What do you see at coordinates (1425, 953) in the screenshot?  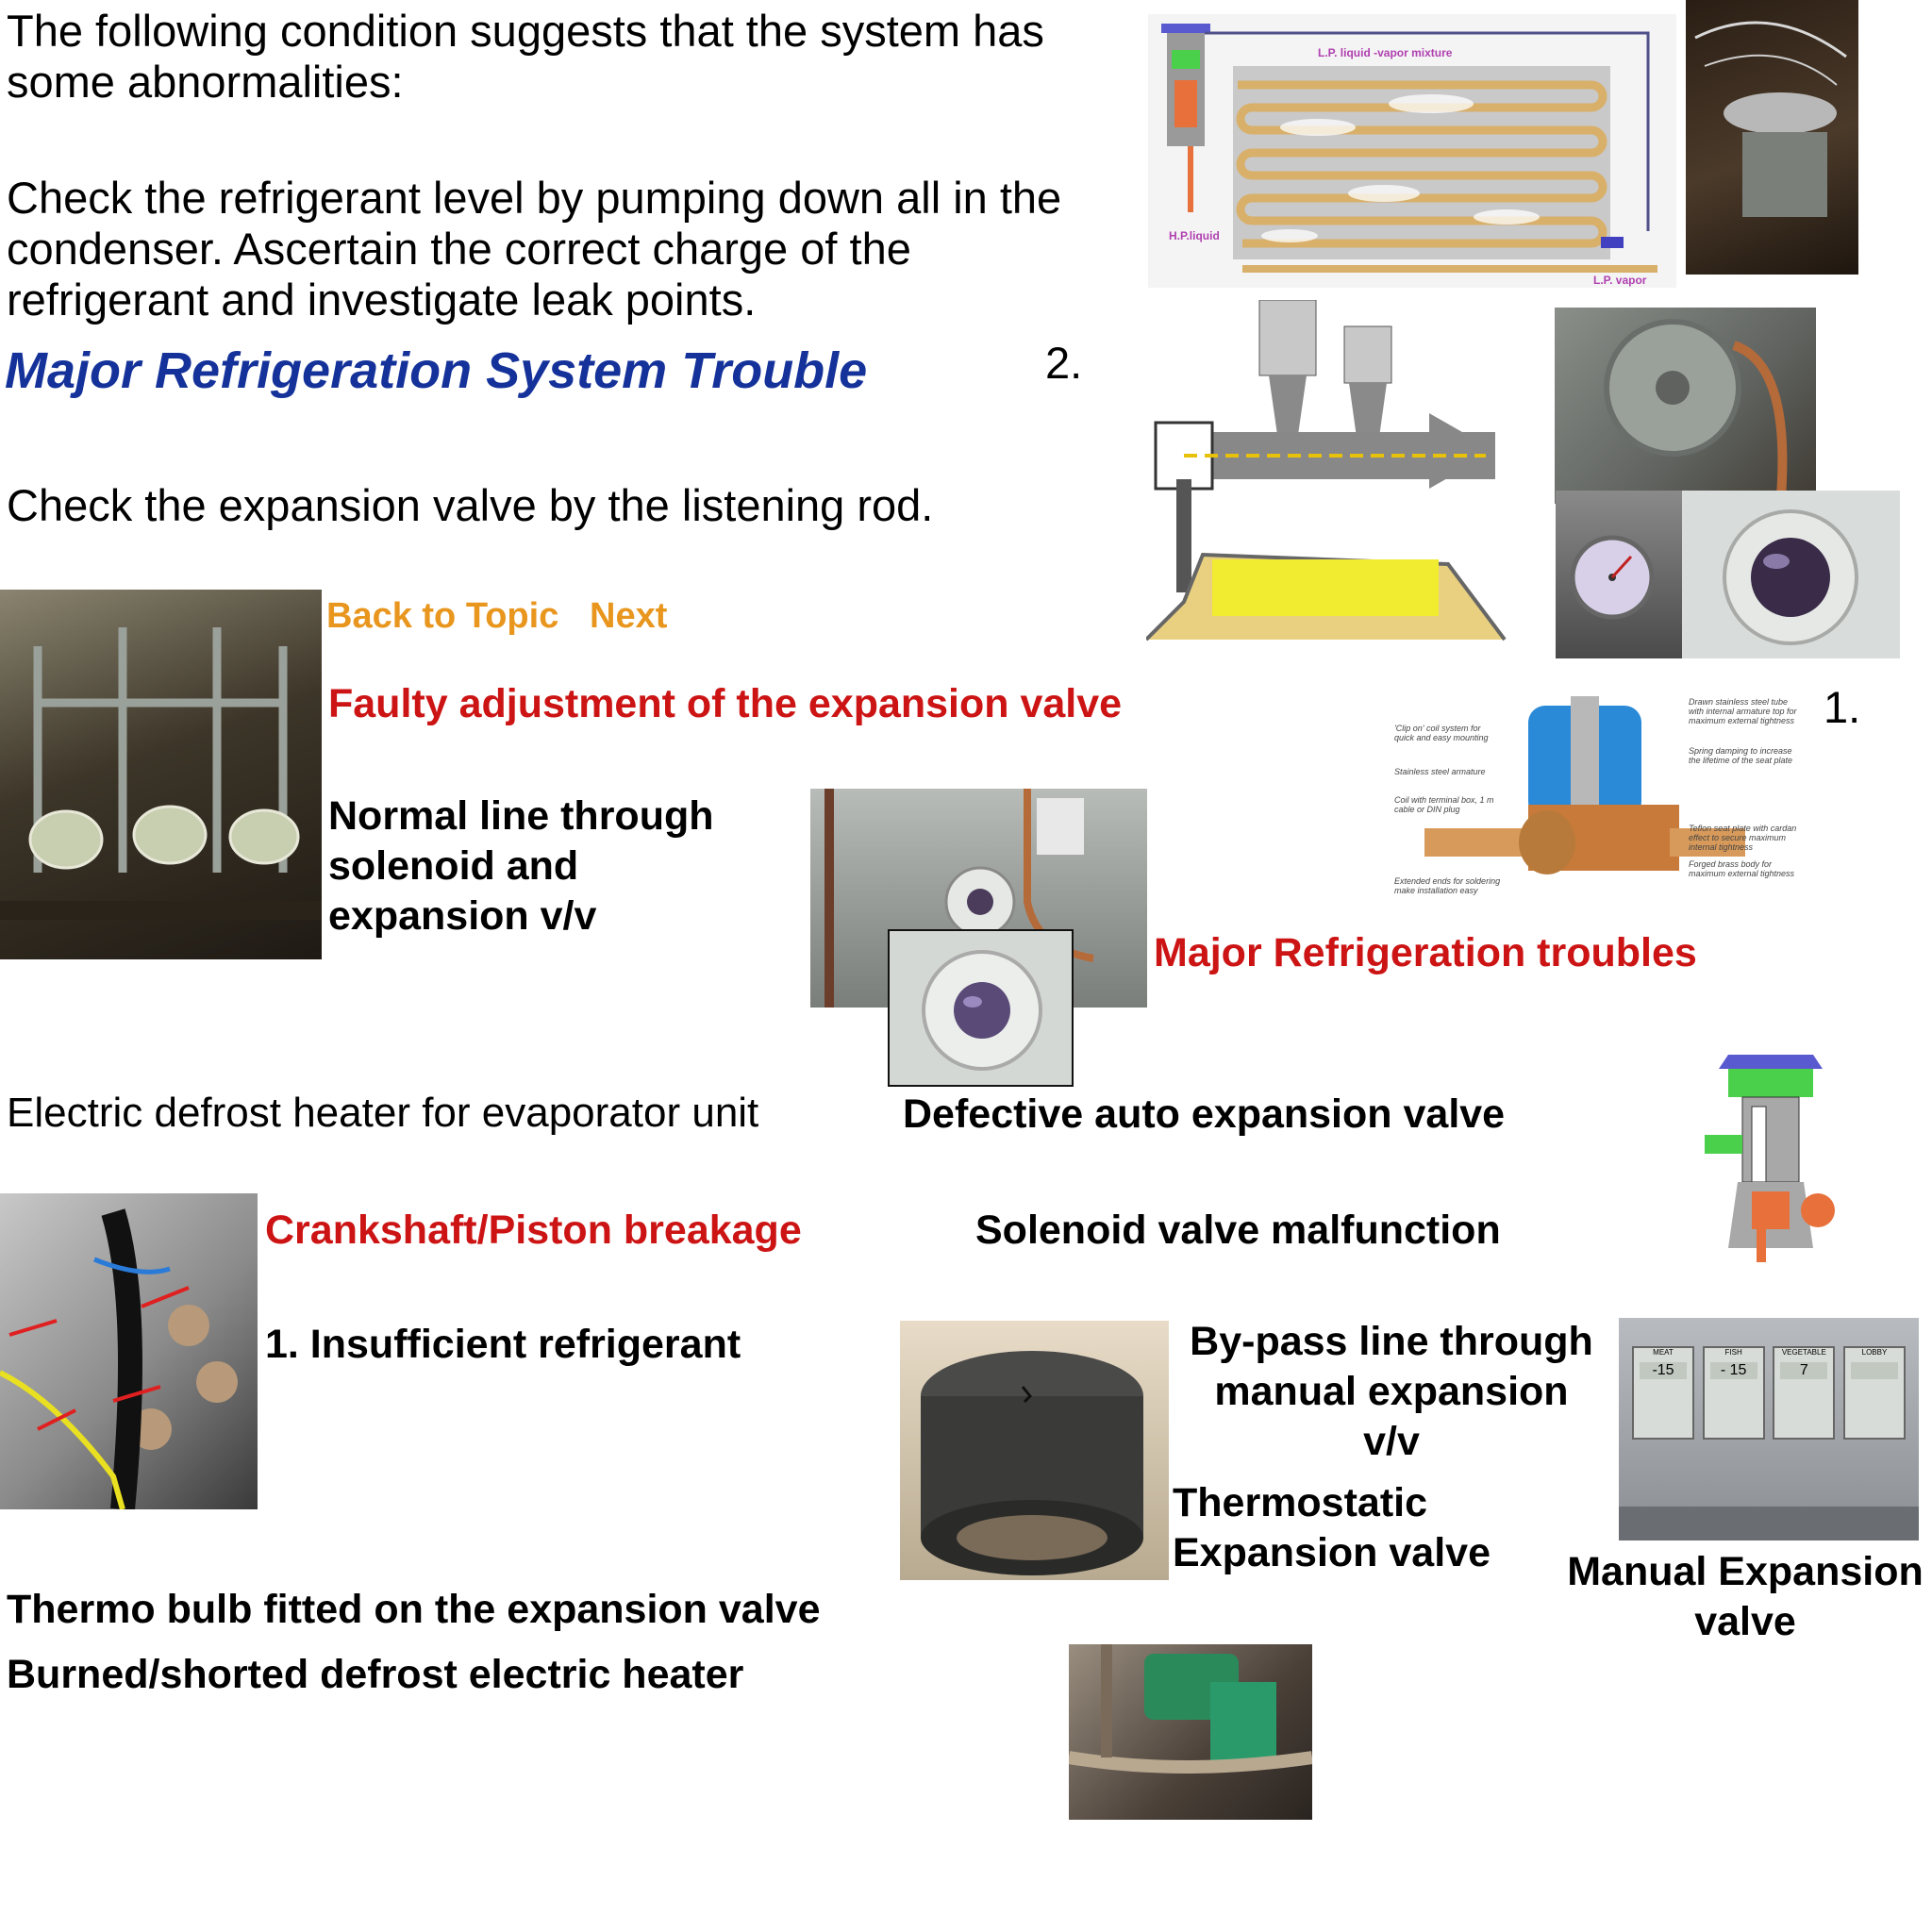 I see `major-troubles-heading: Major Refrigeration troubles` at bounding box center [1425, 953].